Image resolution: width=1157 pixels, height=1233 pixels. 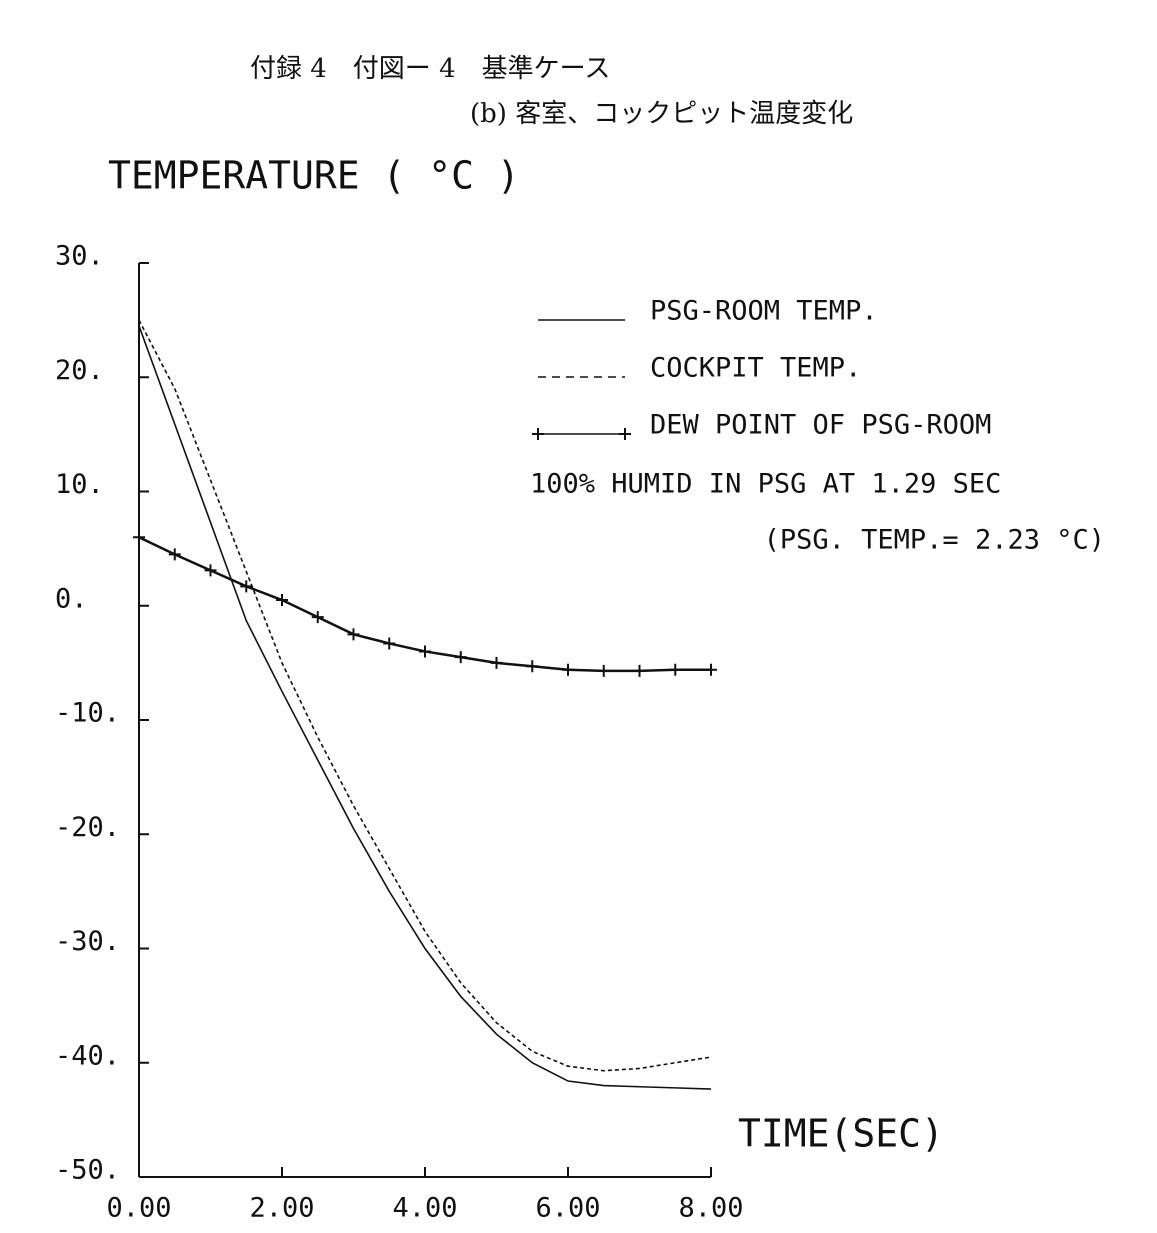 What do you see at coordinates (314, 176) in the screenshot?
I see `y-axis-label: TEMPERATURE ( °C )` at bounding box center [314, 176].